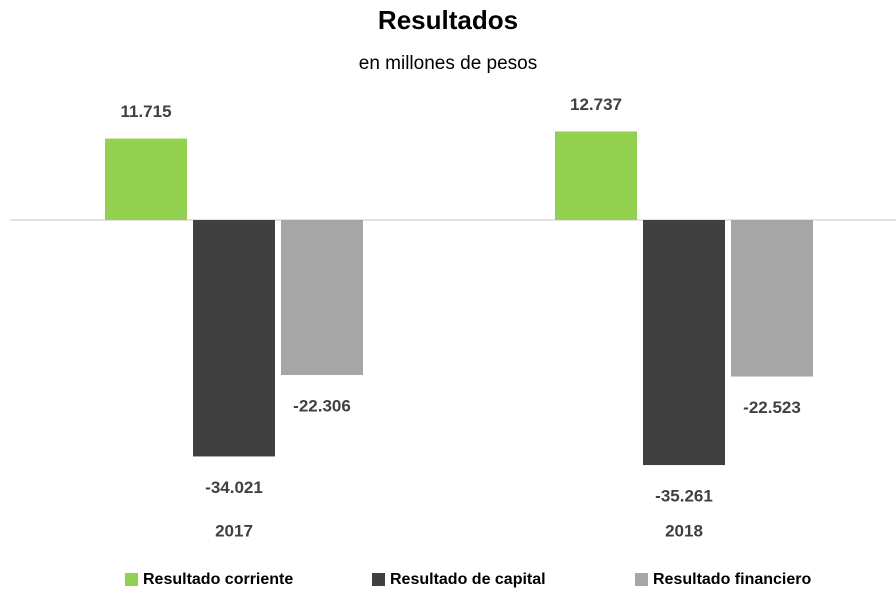 Image resolution: width=896 pixels, height=598 pixels. What do you see at coordinates (772, 407) in the screenshot?
I see `value-label: -22.523` at bounding box center [772, 407].